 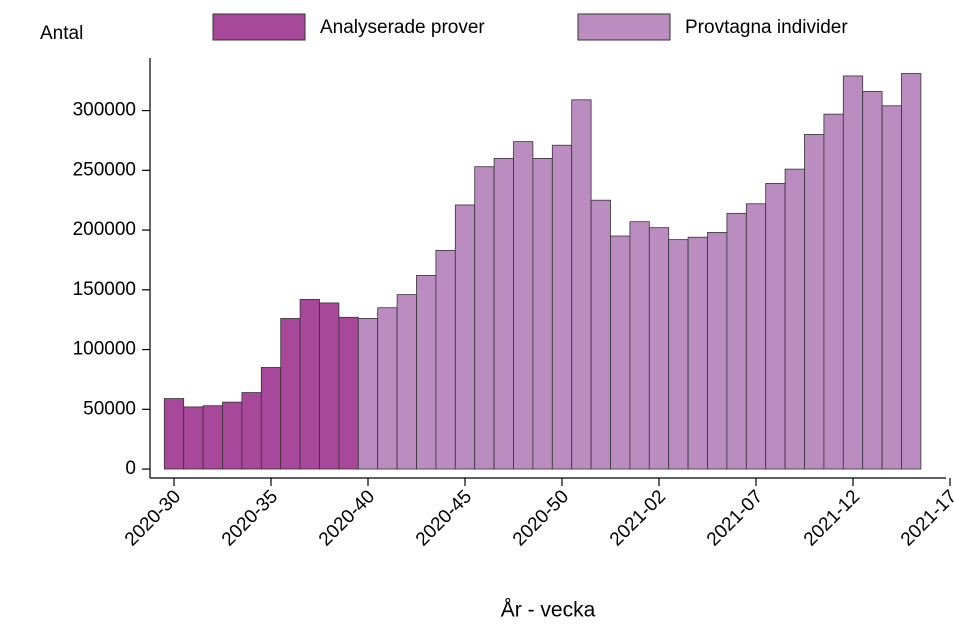 I want to click on x-axis-label: År - vecka, so click(x=548, y=610).